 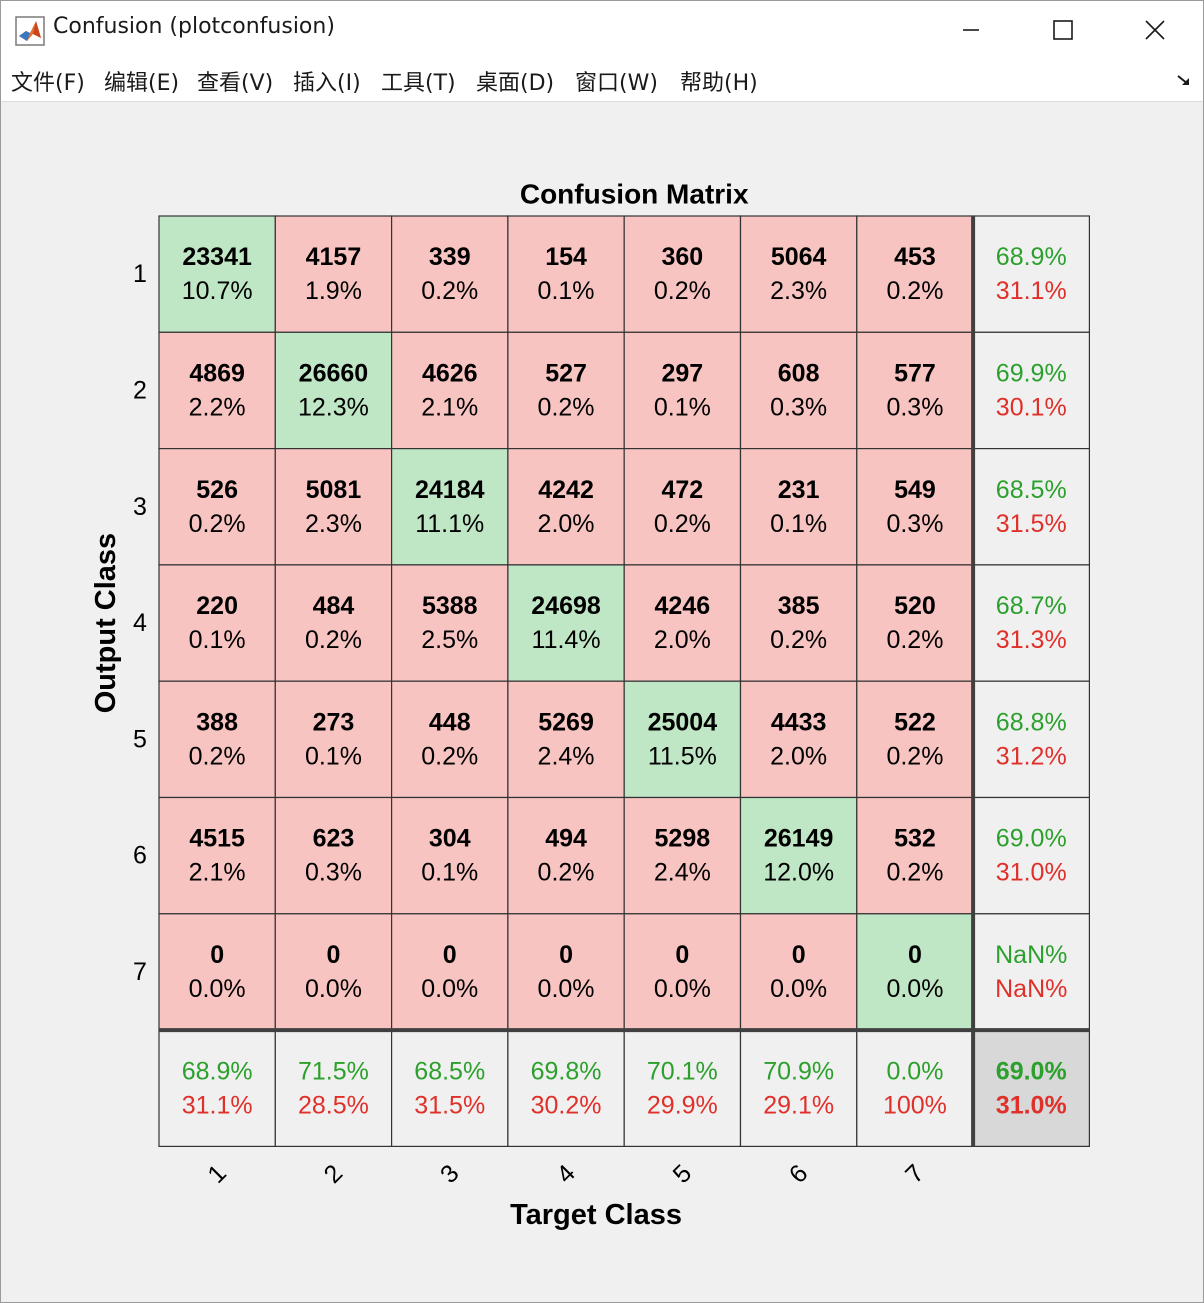 I want to click on menu-help: 帮助(H), so click(x=719, y=83).